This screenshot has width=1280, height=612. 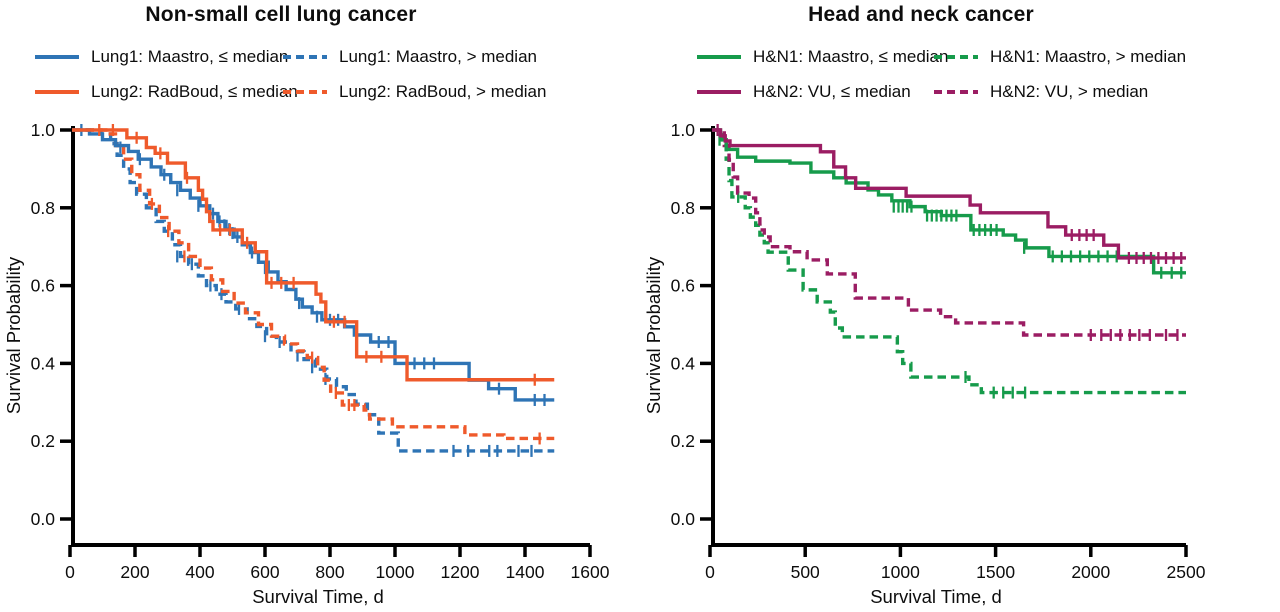 I want to click on x-tick-label: 500, so click(x=805, y=572).